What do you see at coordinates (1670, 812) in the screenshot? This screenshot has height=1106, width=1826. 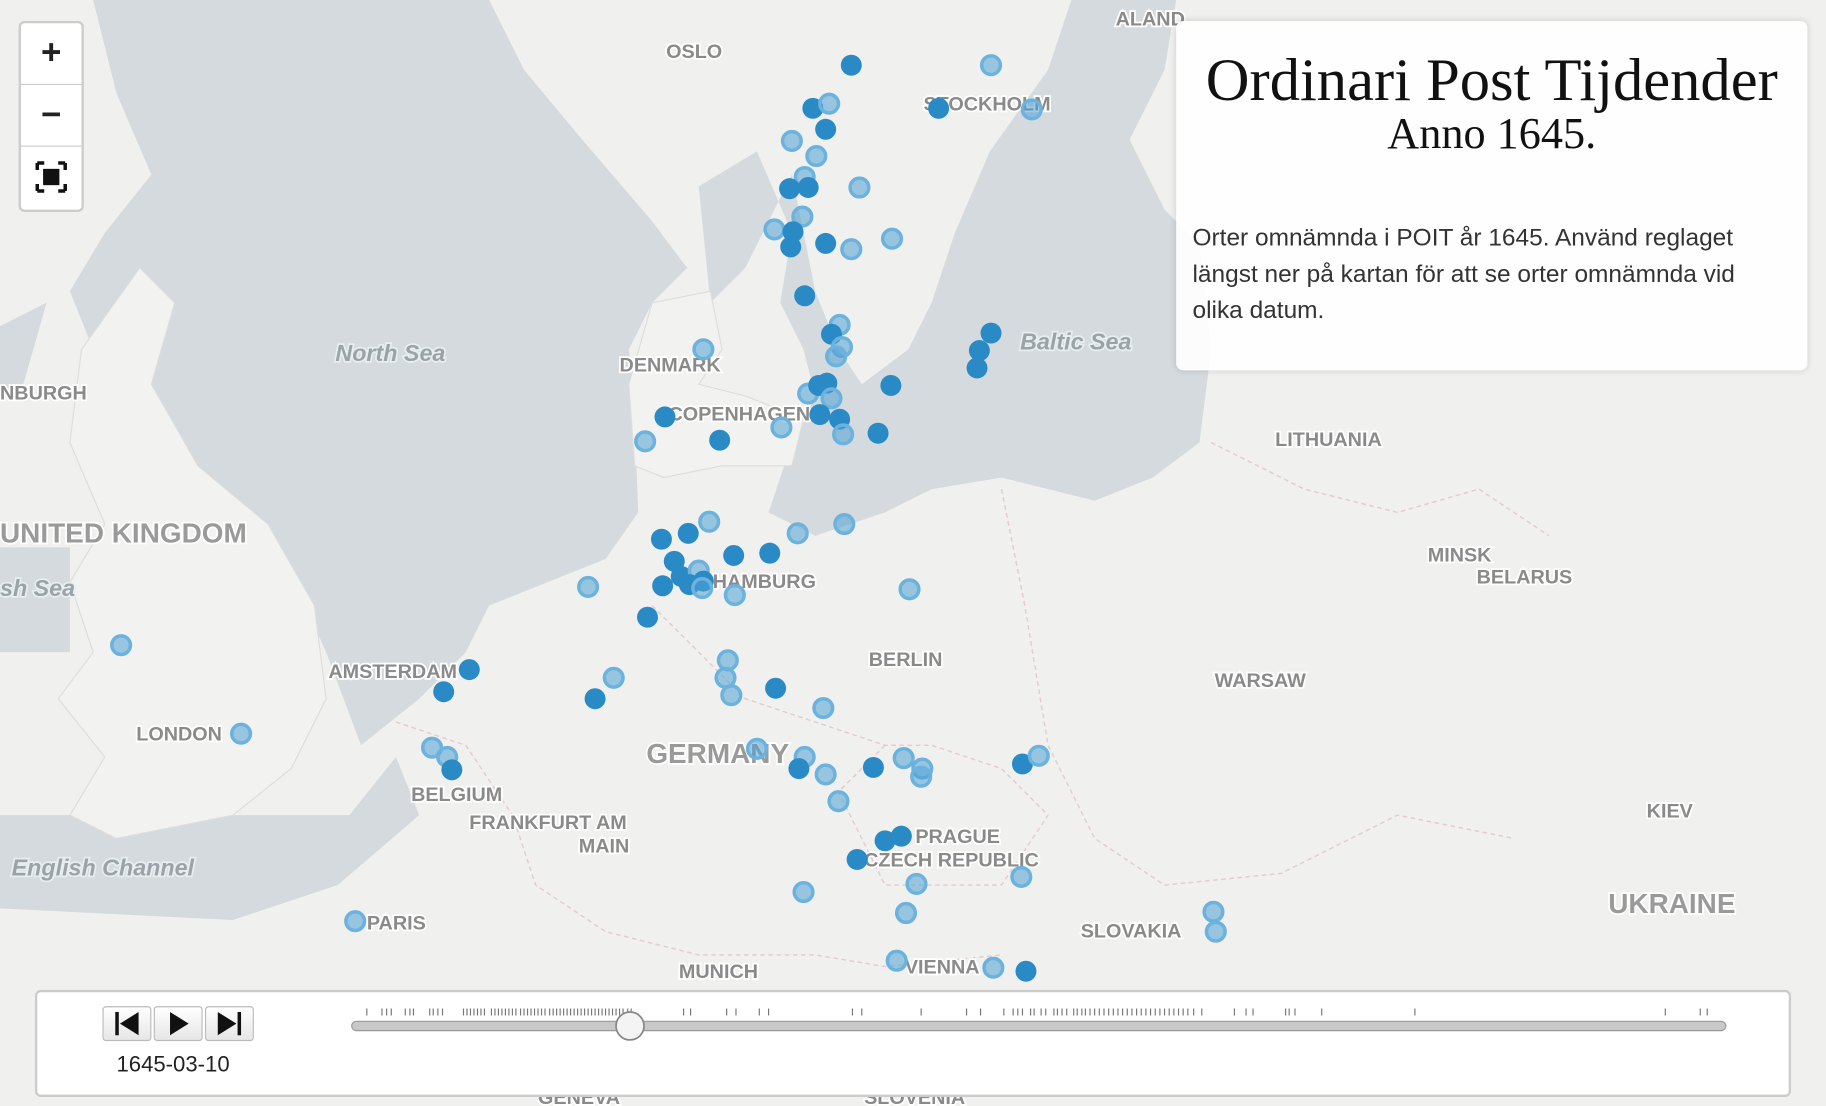 I see `place-label: KIEV` at bounding box center [1670, 812].